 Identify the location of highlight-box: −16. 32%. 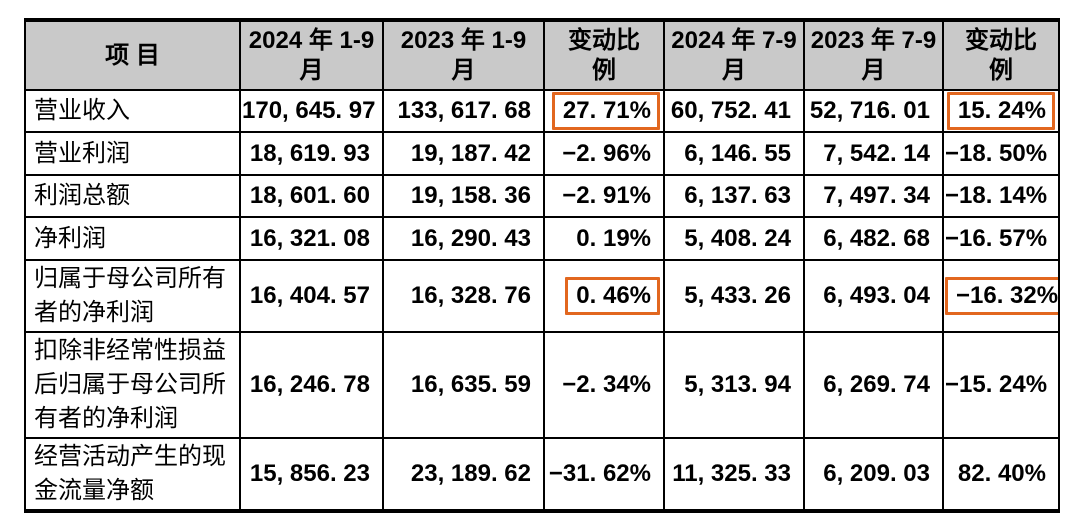
(1001, 296).